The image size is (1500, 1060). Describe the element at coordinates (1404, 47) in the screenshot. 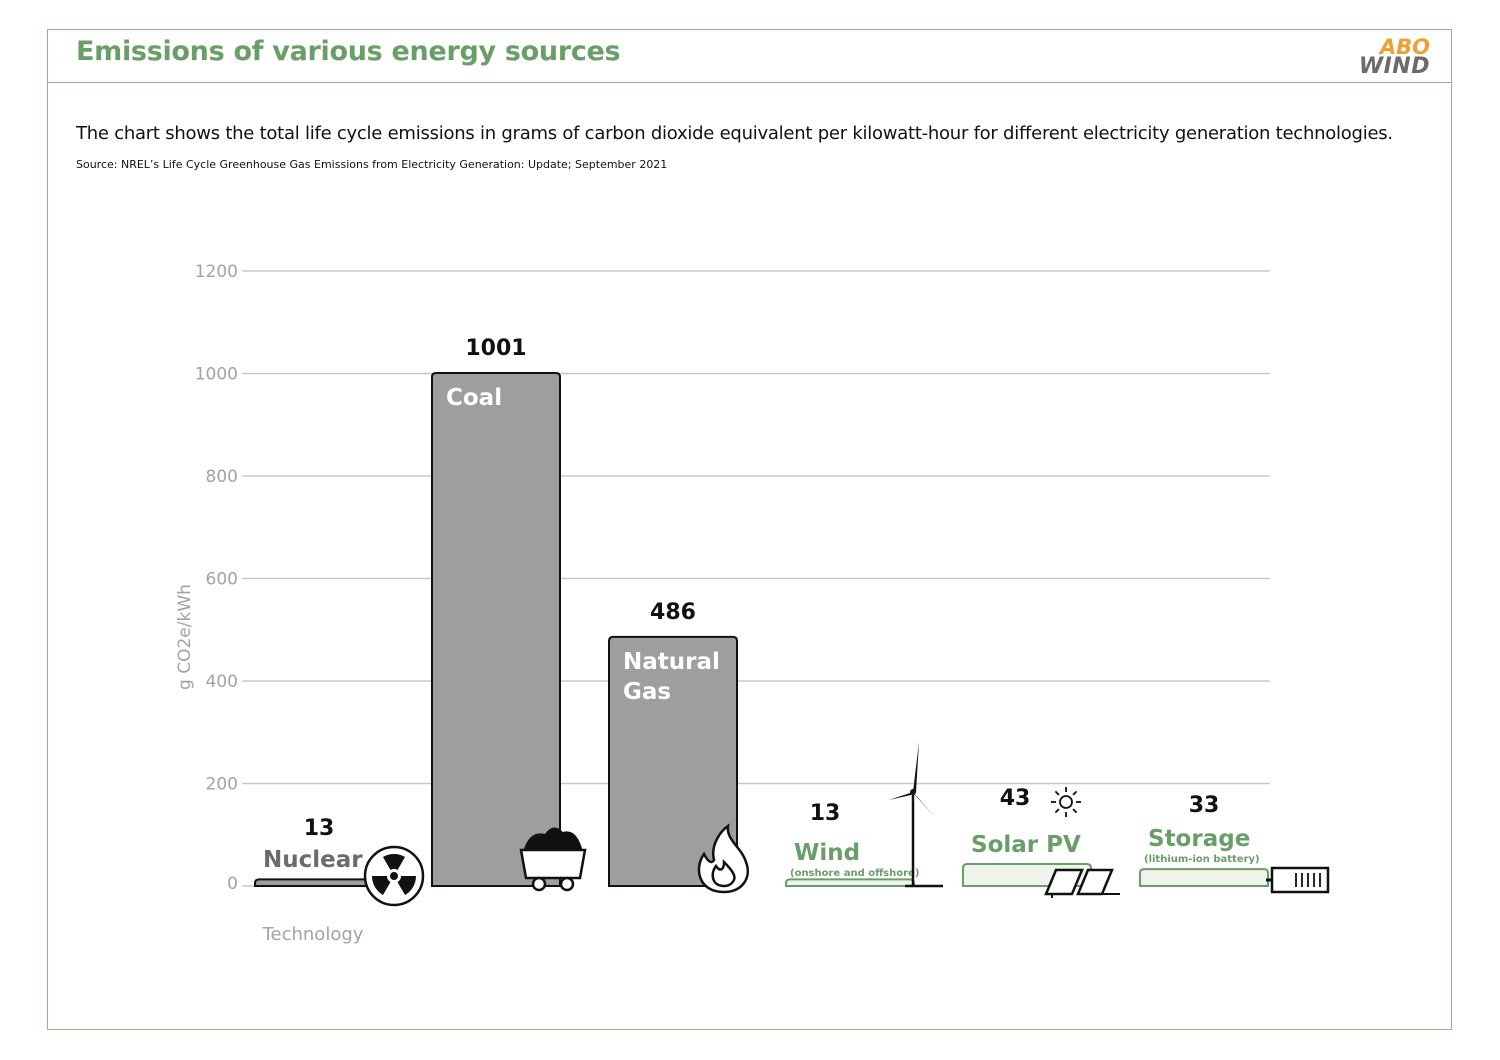

I see `logo-abo: ABO` at that location.